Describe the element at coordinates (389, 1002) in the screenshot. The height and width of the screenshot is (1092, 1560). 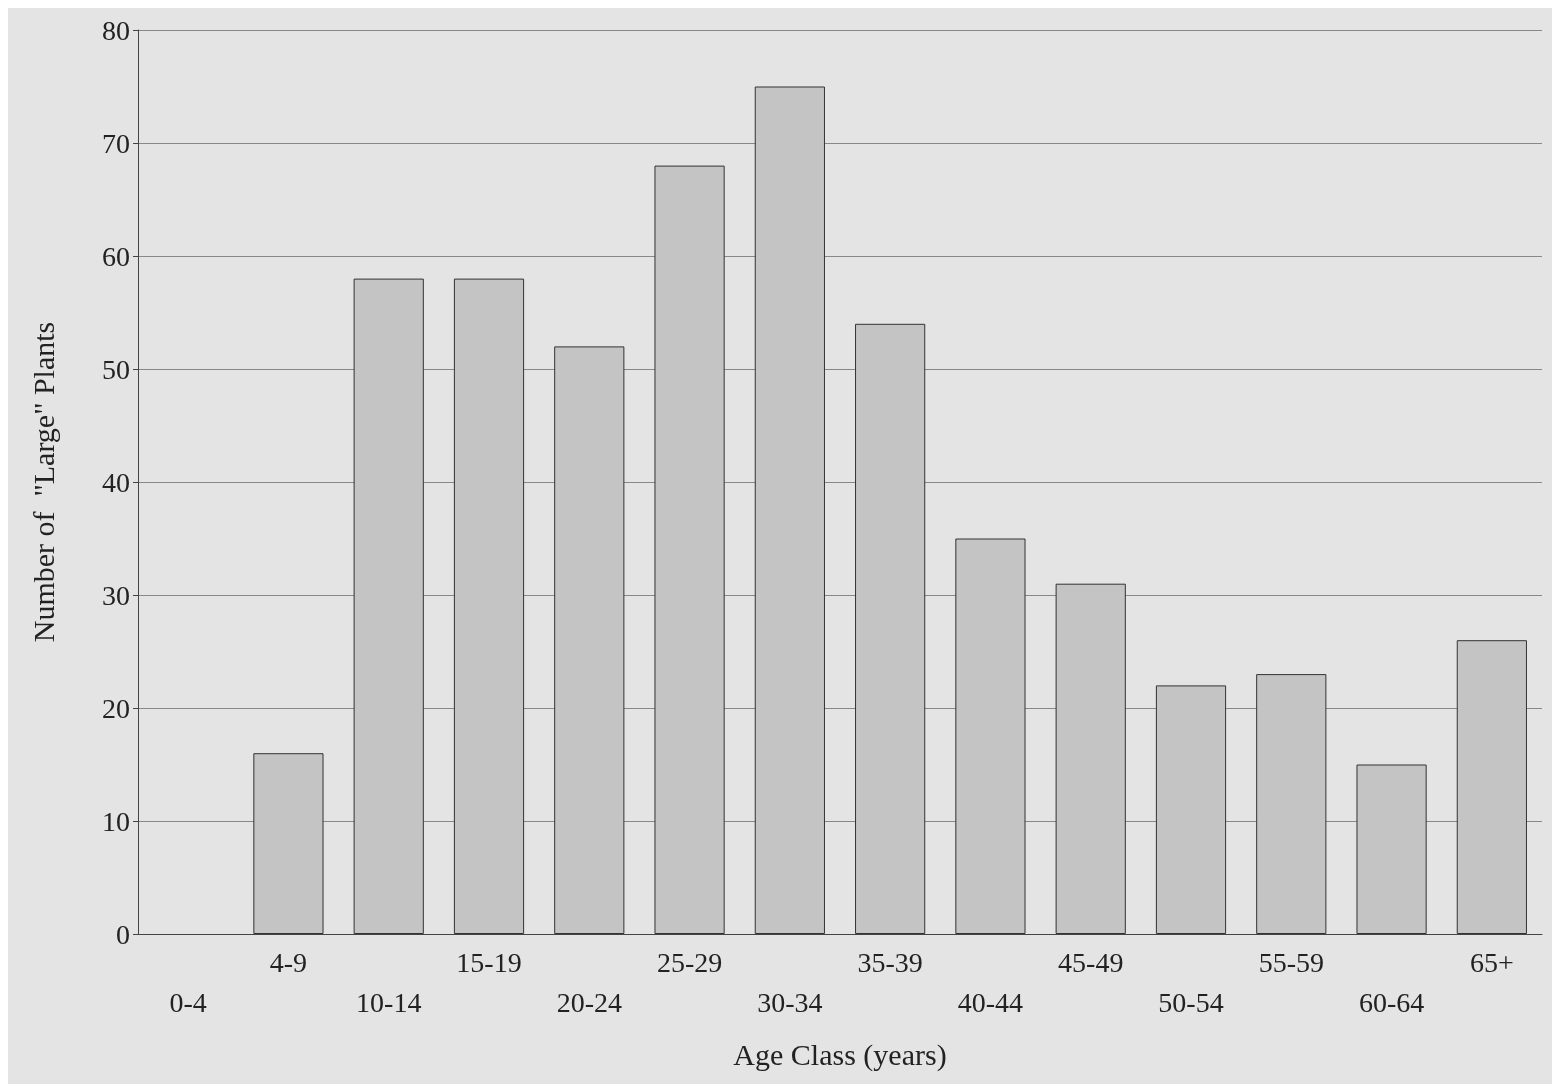
I see `x-tick-label: 10-14` at that location.